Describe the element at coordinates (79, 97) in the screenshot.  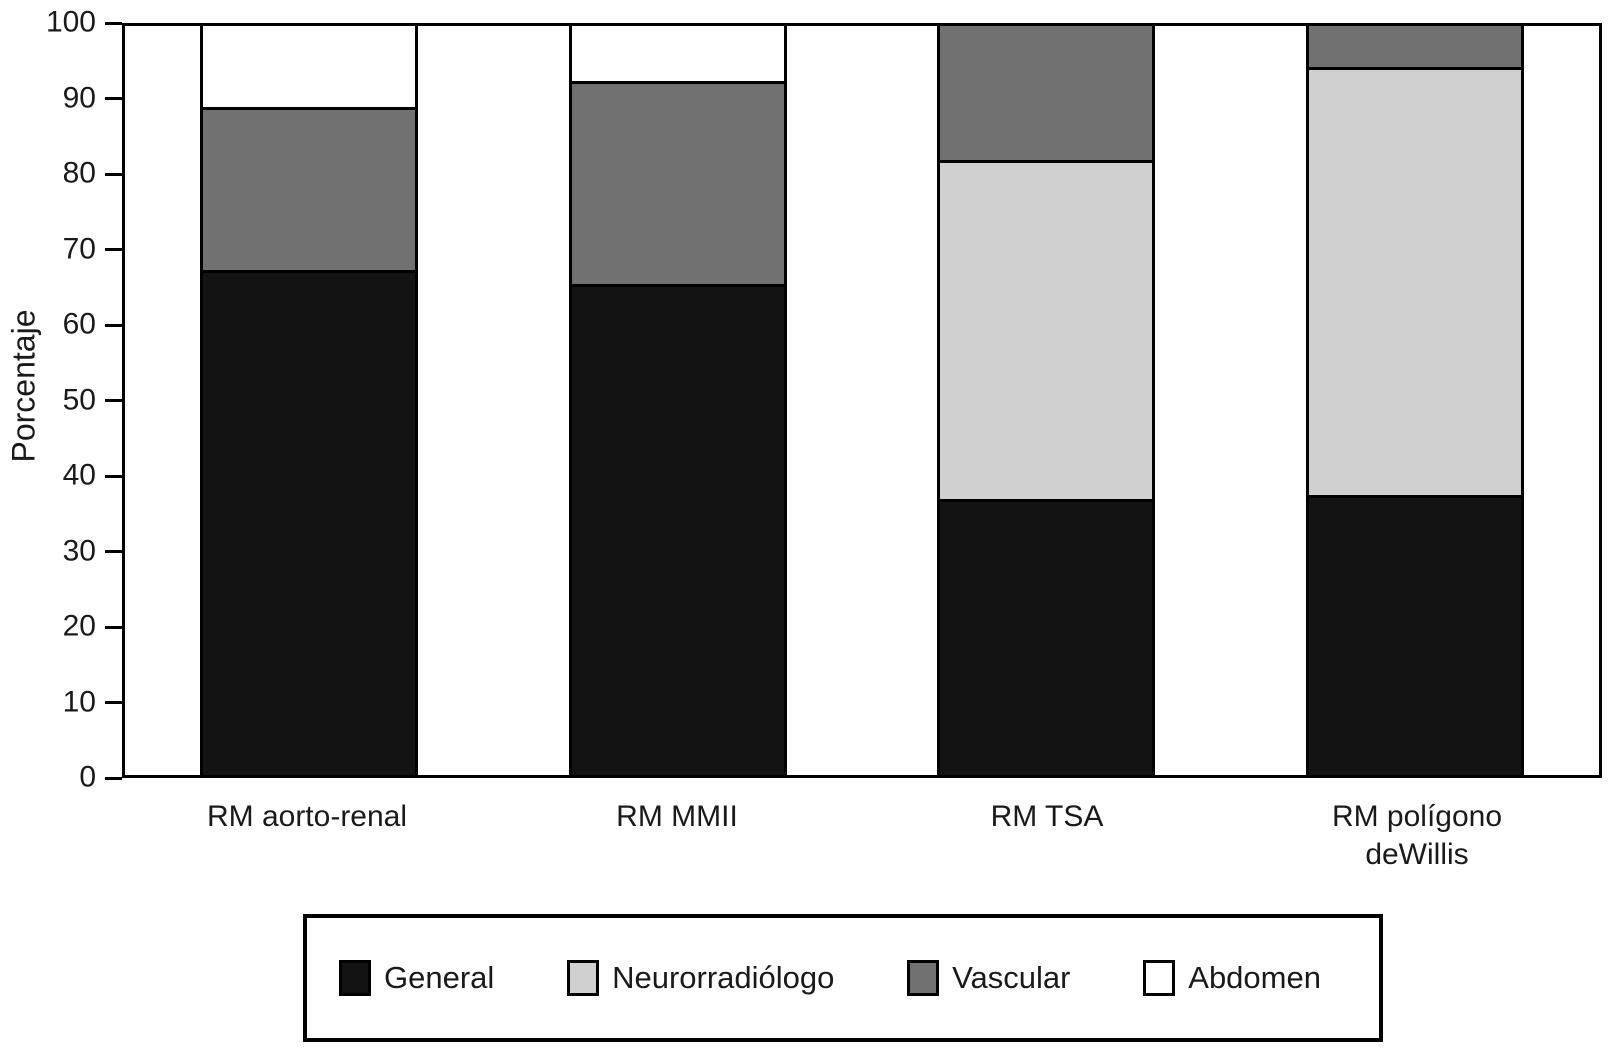
I see `y-tick-label: 90` at that location.